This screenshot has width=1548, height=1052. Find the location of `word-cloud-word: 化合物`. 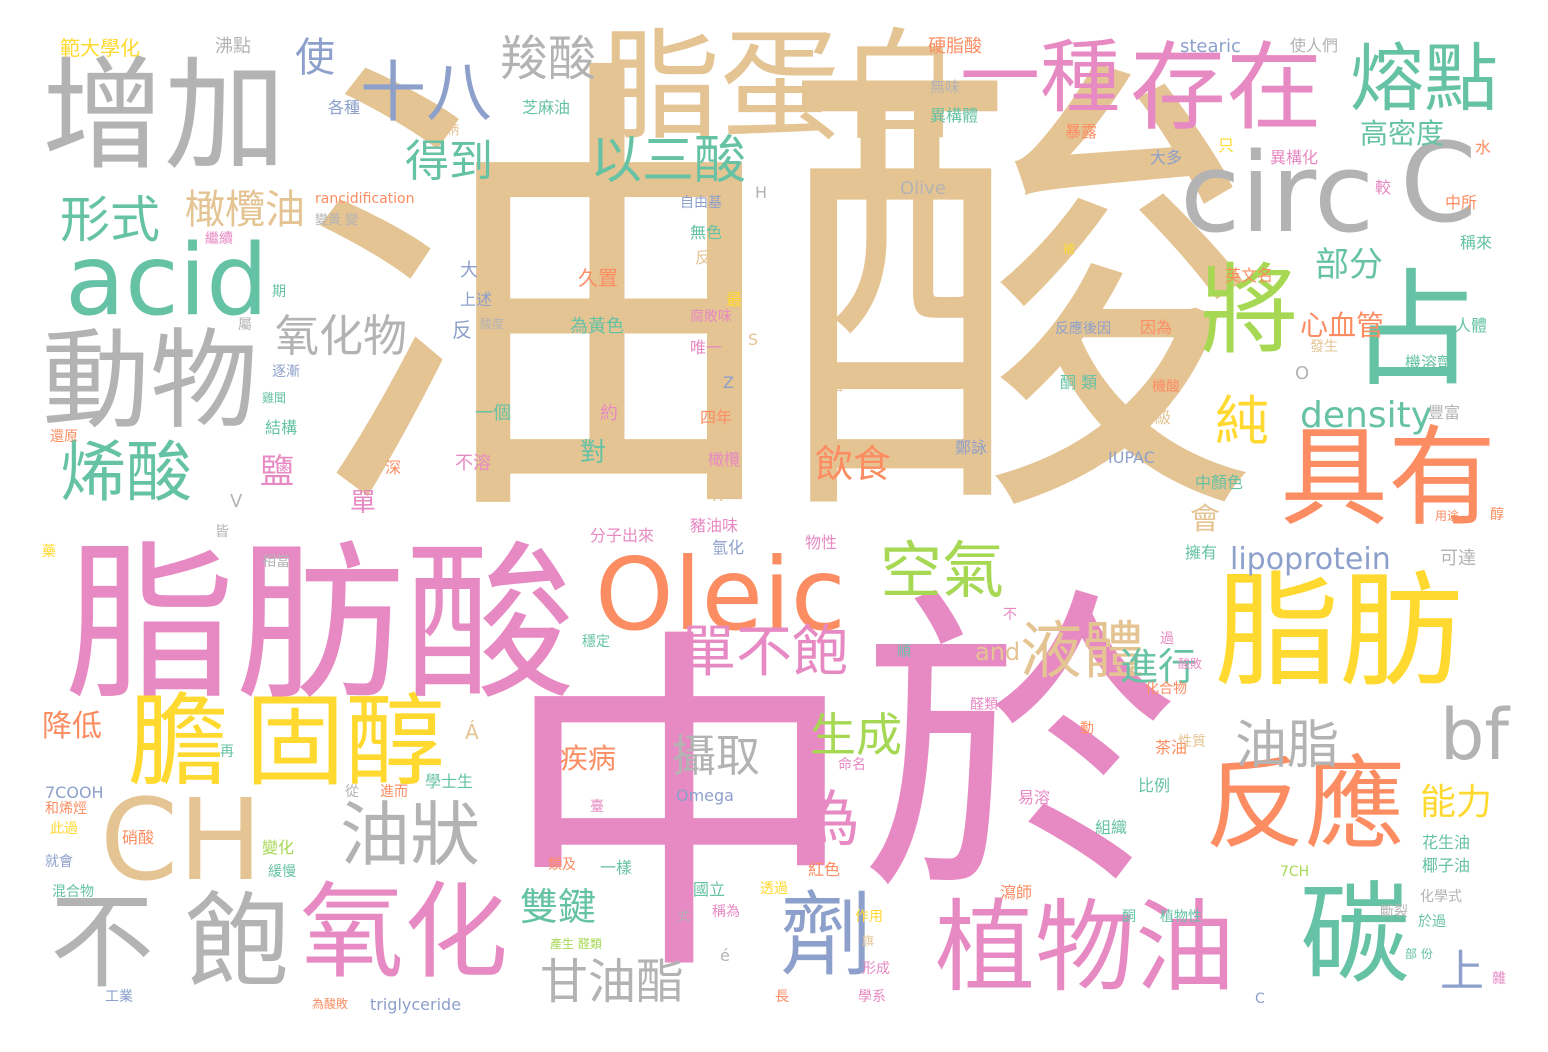

word-cloud-word: 化合物 is located at coordinates (1166, 689).